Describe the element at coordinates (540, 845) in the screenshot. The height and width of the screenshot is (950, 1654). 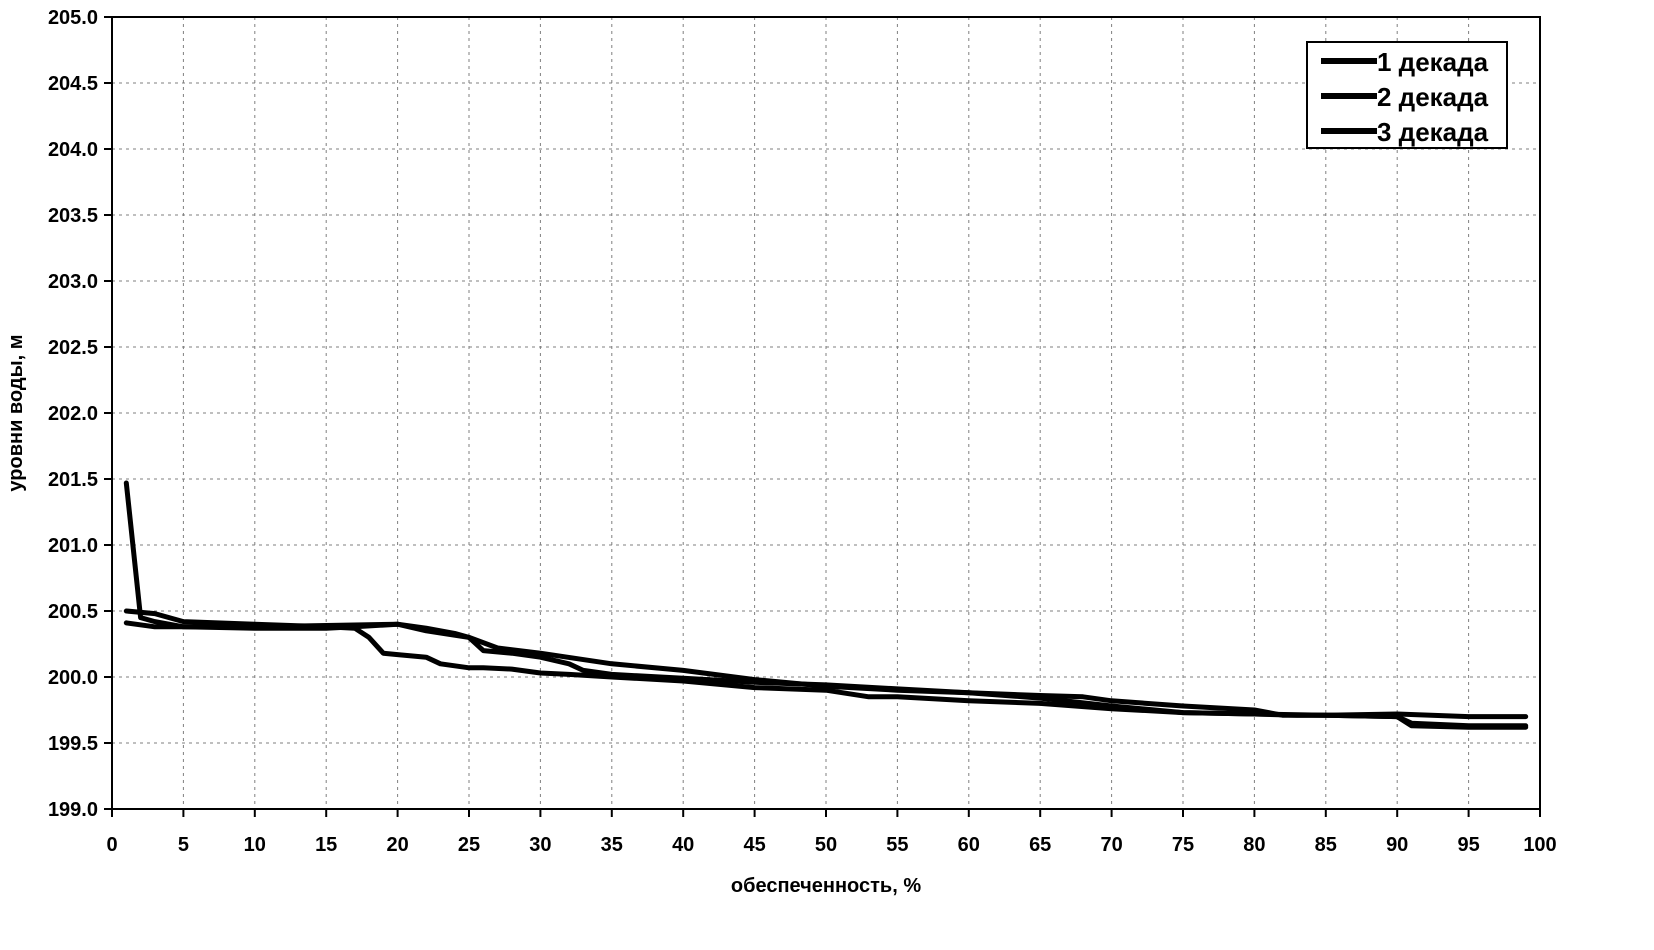
I see `x-tick-label: 30` at that location.